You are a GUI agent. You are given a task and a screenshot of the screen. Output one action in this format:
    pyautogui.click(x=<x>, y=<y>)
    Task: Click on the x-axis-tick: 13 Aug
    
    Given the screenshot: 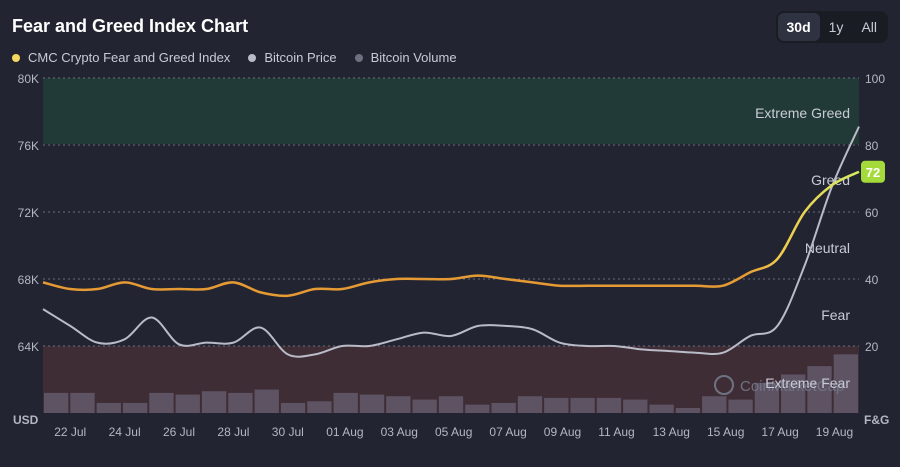 What is the action you would take?
    pyautogui.click(x=671, y=432)
    